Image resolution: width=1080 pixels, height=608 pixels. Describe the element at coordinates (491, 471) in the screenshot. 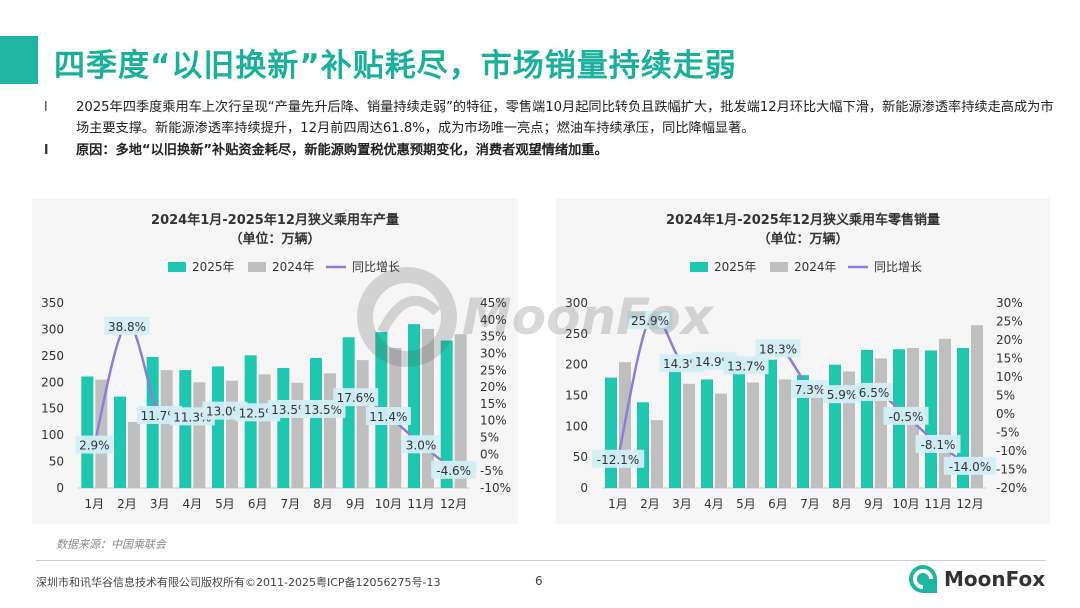

I see `y2-tick-label: -5%` at that location.